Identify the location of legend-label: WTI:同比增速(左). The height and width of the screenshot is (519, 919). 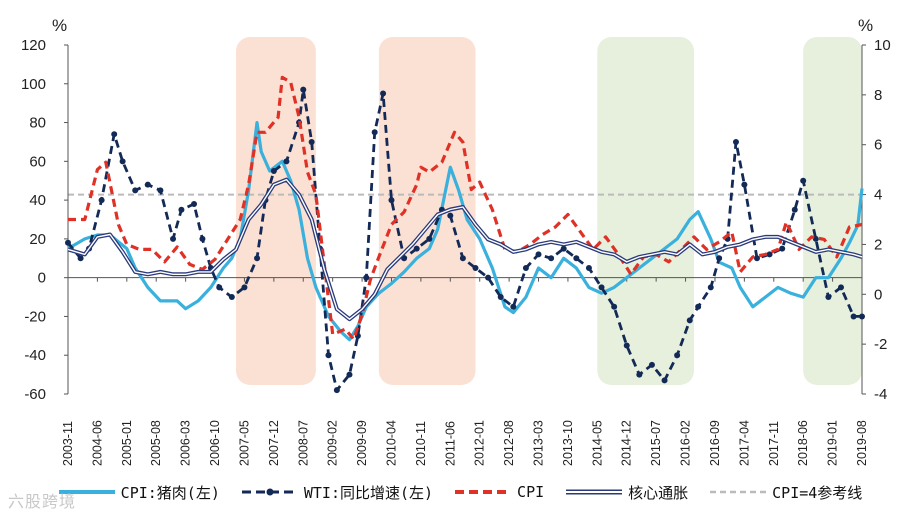
(368, 492).